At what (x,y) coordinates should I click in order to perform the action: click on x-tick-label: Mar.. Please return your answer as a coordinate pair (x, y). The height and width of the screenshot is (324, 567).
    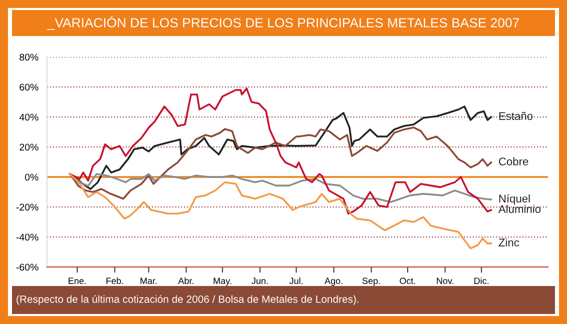
    Looking at the image, I should click on (148, 281).